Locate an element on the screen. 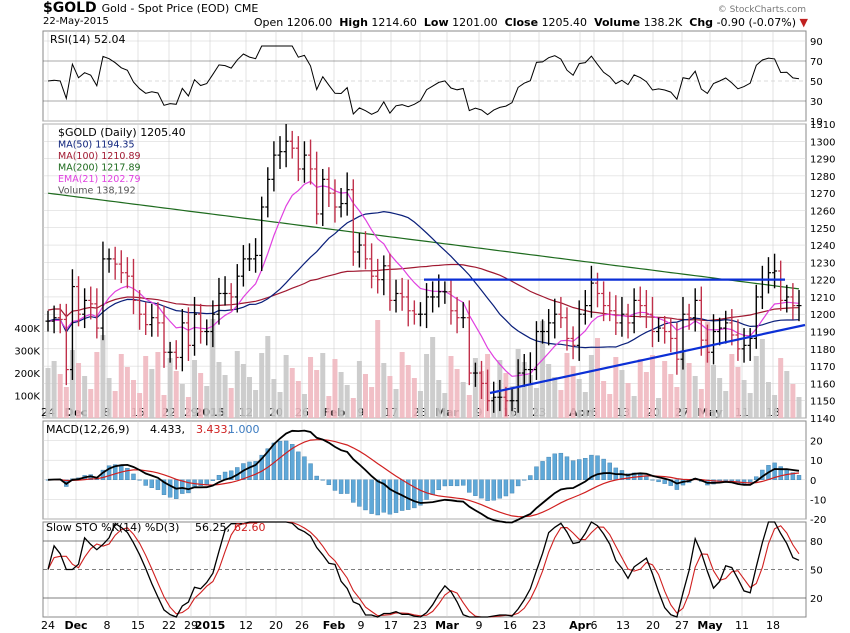 This screenshot has height=633, width=850. ma200-line is located at coordinates (423, 241).